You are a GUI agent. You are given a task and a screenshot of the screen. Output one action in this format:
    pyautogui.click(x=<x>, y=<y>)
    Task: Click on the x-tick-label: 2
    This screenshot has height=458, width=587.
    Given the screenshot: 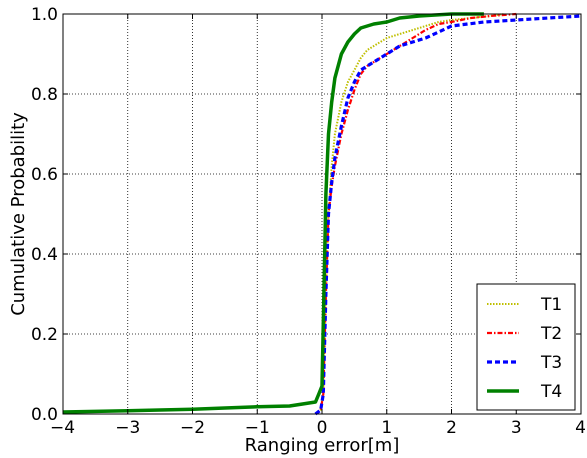 What is the action you would take?
    pyautogui.click(x=451, y=428)
    